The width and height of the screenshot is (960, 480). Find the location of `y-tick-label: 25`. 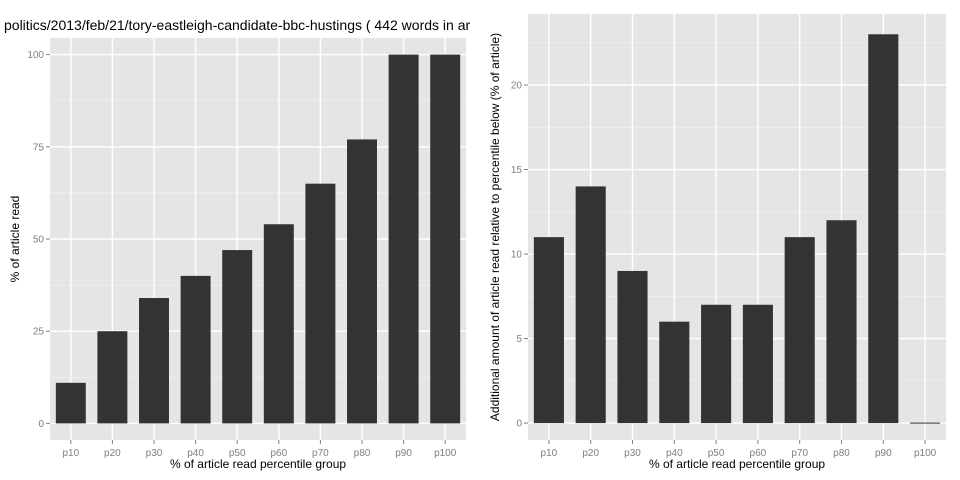

y-tick-label: 25 is located at coordinates (39, 332).